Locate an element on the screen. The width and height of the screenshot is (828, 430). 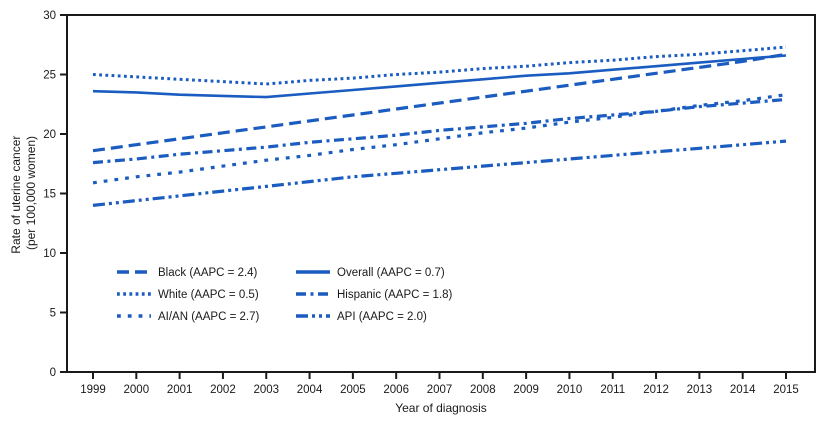
legend-item-api: API (AAPC = 2.0) is located at coordinates (361, 317).